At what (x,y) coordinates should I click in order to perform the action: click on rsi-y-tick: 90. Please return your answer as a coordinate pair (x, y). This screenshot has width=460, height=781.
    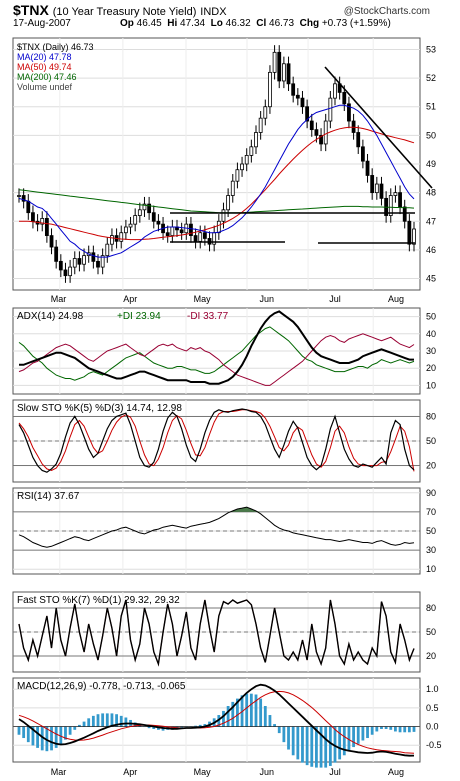
    Looking at the image, I should click on (431, 493).